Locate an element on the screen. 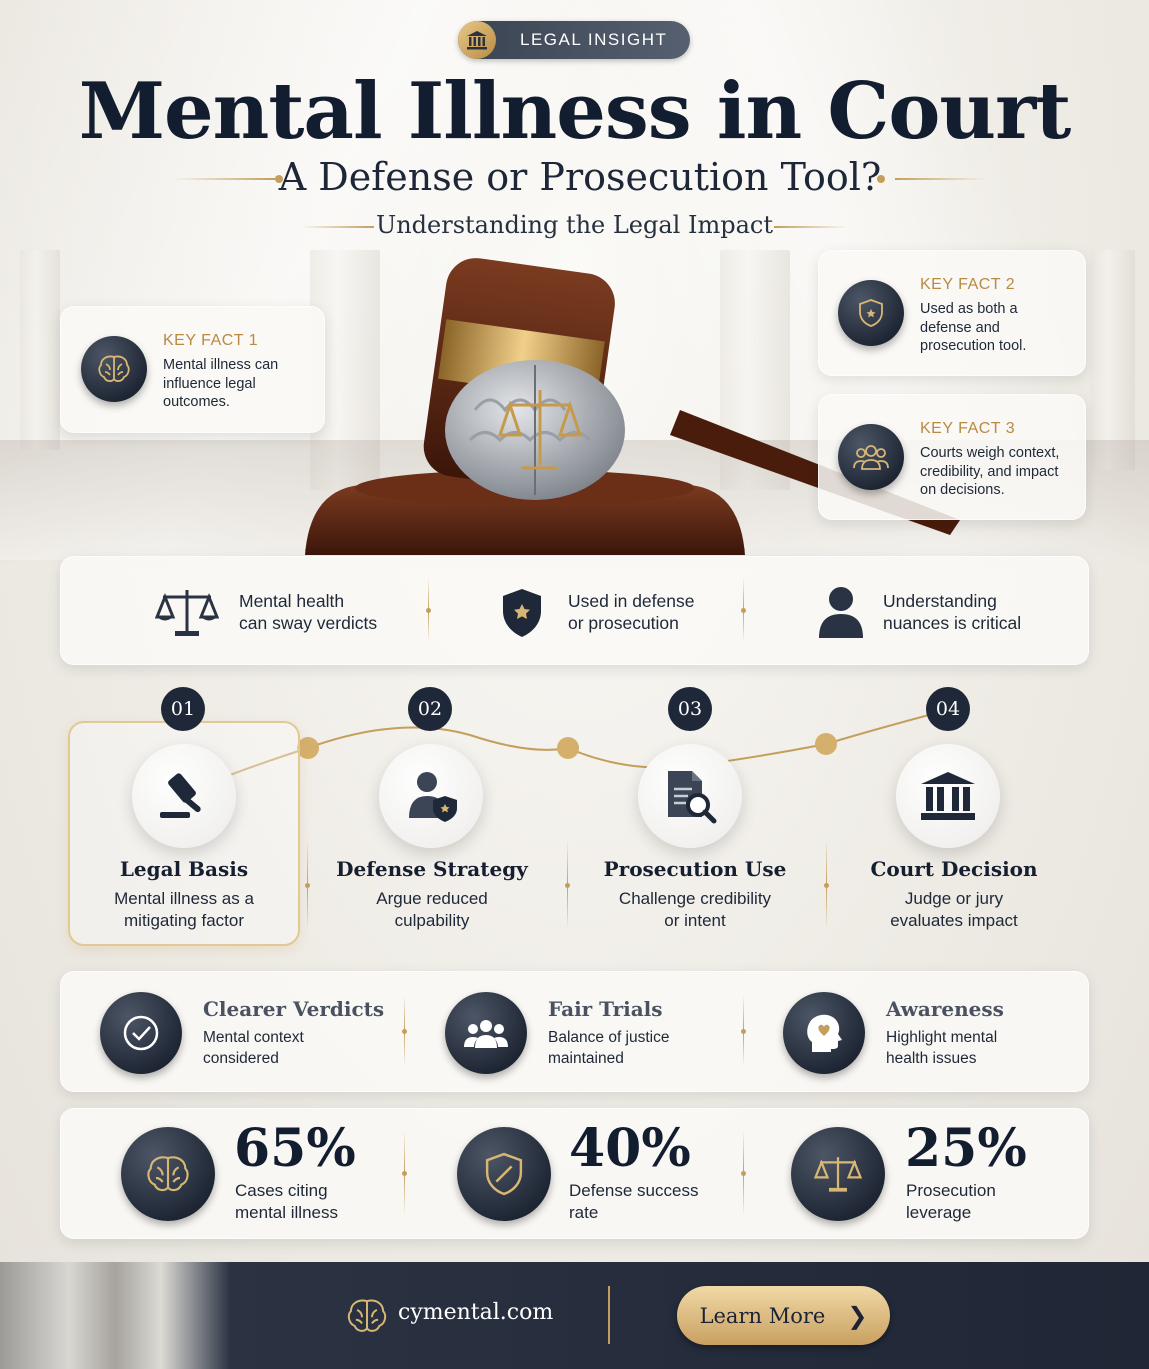 Image resolution: width=1149 pixels, height=1369 pixels. footer-columns-decoration is located at coordinates (115, 1315).